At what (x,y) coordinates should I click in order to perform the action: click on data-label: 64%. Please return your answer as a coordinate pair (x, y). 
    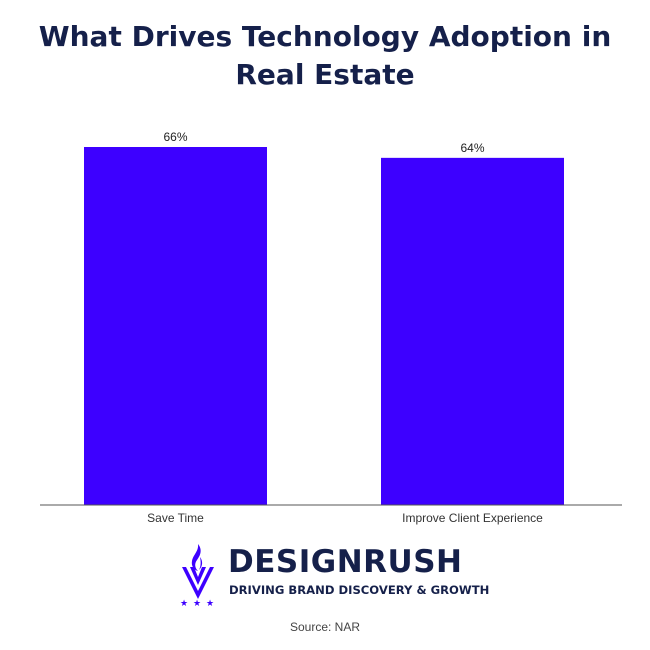
    Looking at the image, I should click on (472, 148).